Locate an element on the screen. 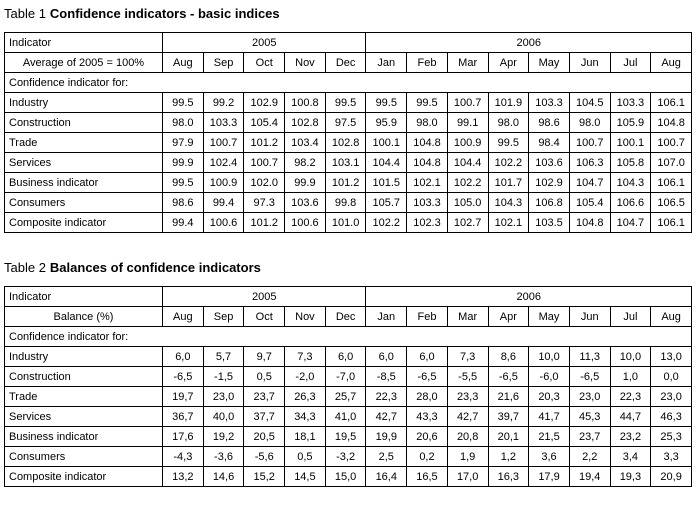  value-cell: -6,5 is located at coordinates (589, 376).